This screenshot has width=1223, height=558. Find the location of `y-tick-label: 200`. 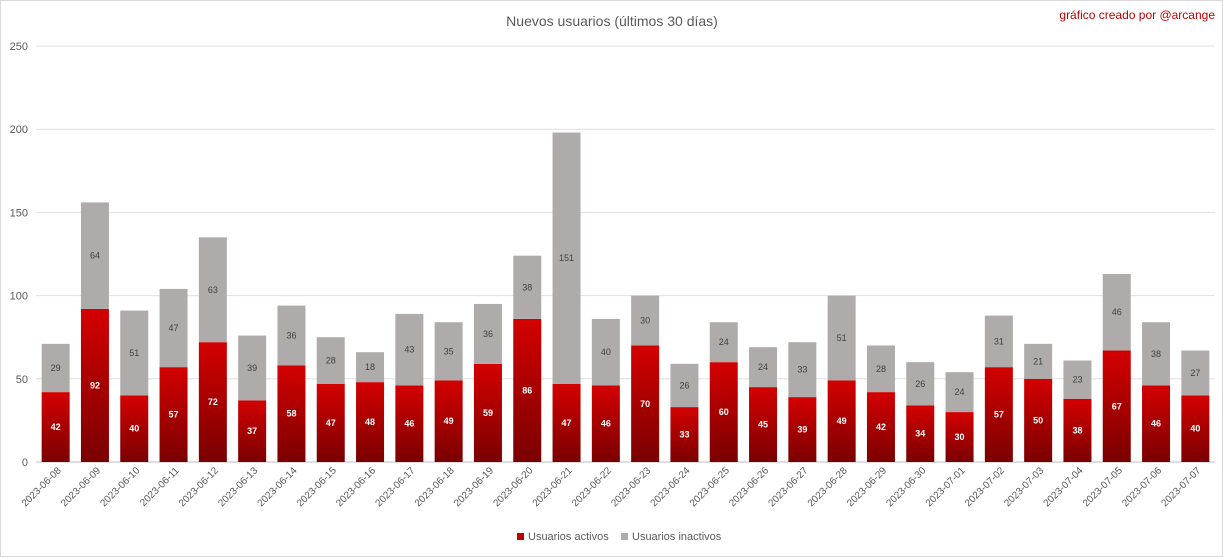

y-tick-label: 200 is located at coordinates (19, 130).